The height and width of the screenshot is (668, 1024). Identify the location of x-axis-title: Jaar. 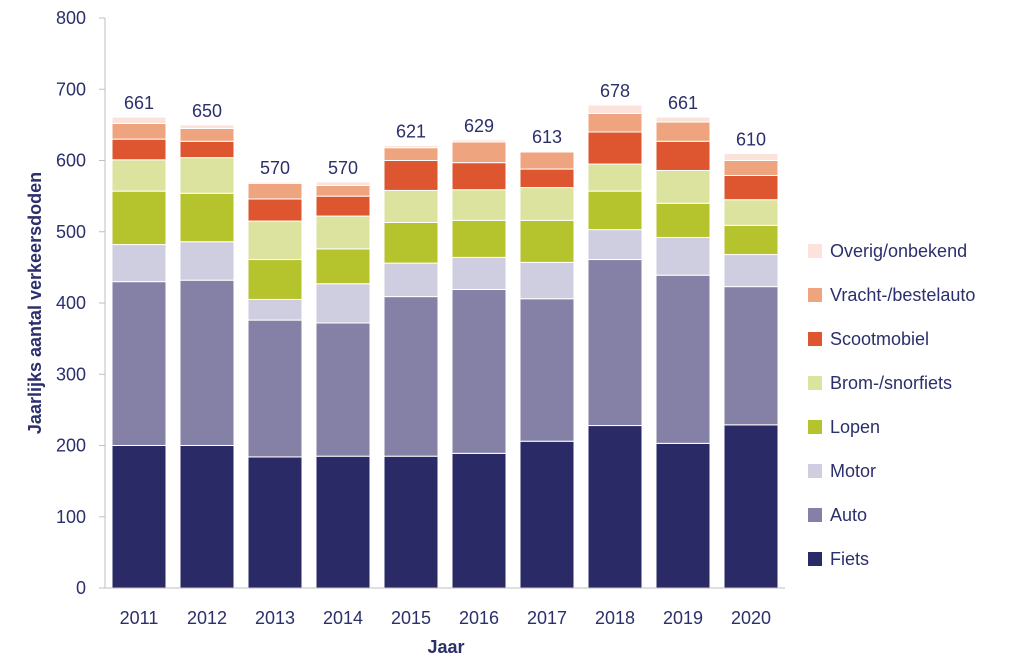
(445, 647).